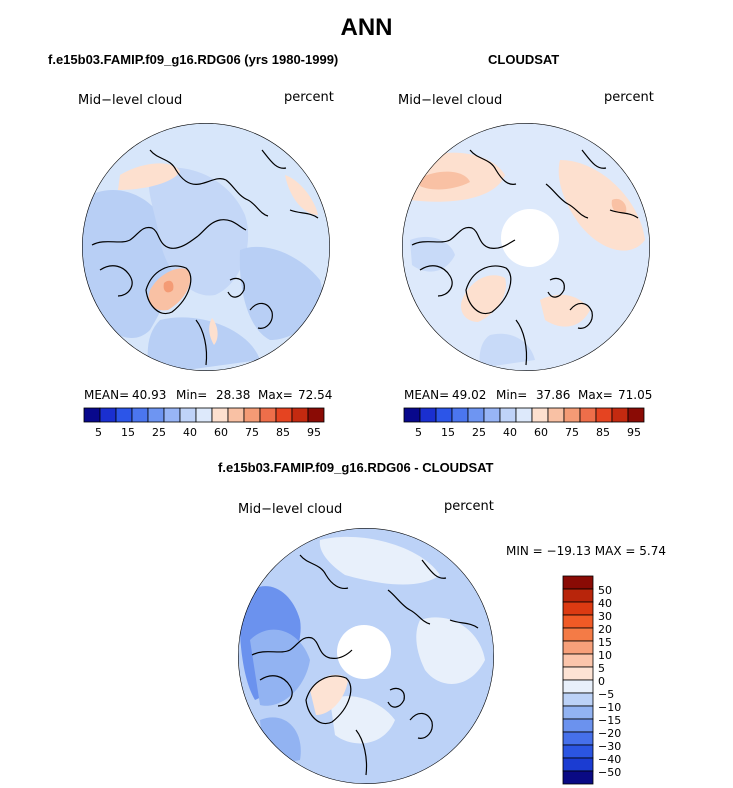  Describe the element at coordinates (507, 350) in the screenshot. I see `obs-region-cool-s` at that location.